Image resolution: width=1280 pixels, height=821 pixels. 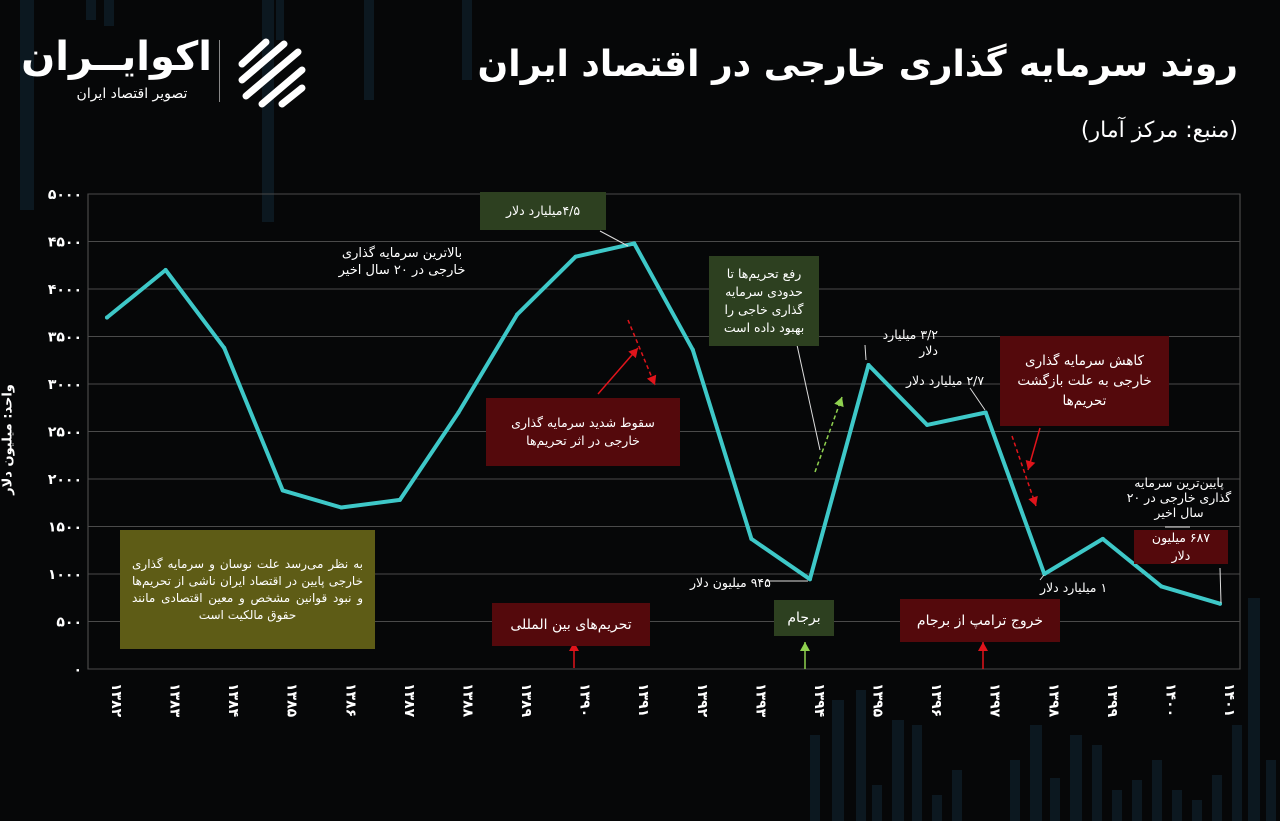 I want to click on peak-value-text: ۴/۵میلیارد دلار, so click(x=543, y=210).